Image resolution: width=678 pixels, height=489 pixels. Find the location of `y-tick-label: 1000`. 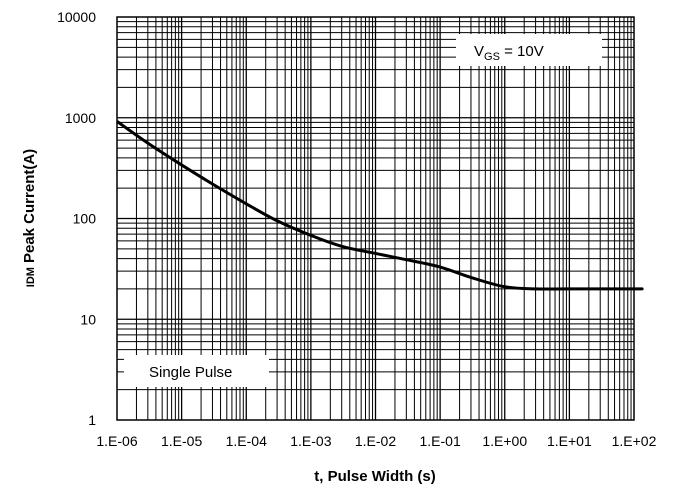

y-tick-label: 1000 is located at coordinates (80, 118).